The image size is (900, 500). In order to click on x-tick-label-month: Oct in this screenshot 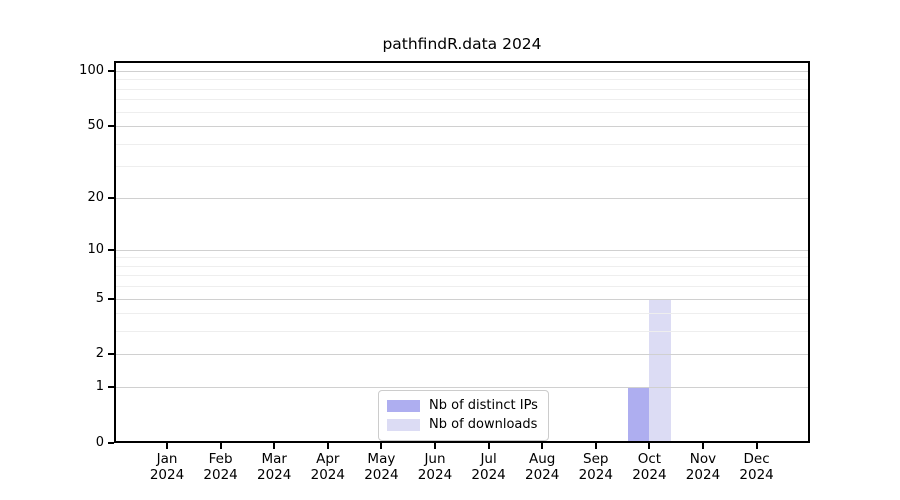, I will do `click(649, 459)`.